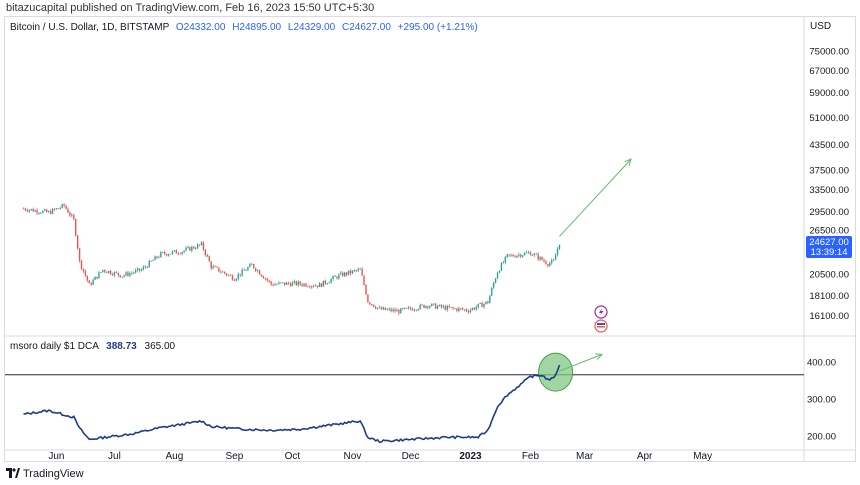  What do you see at coordinates (114, 456) in the screenshot?
I see `time-tick-label: Jul` at bounding box center [114, 456].